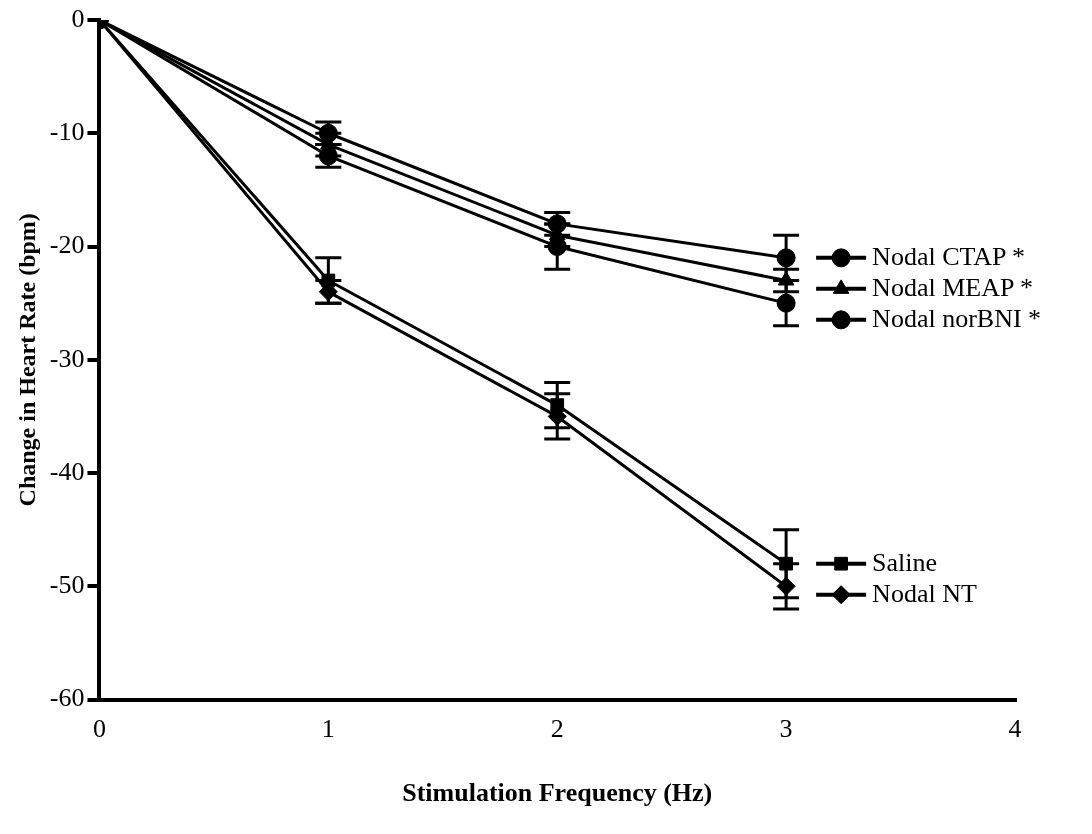 This screenshot has width=1092, height=834. Describe the element at coordinates (905, 562) in the screenshot. I see `legend-label: Saline` at that location.